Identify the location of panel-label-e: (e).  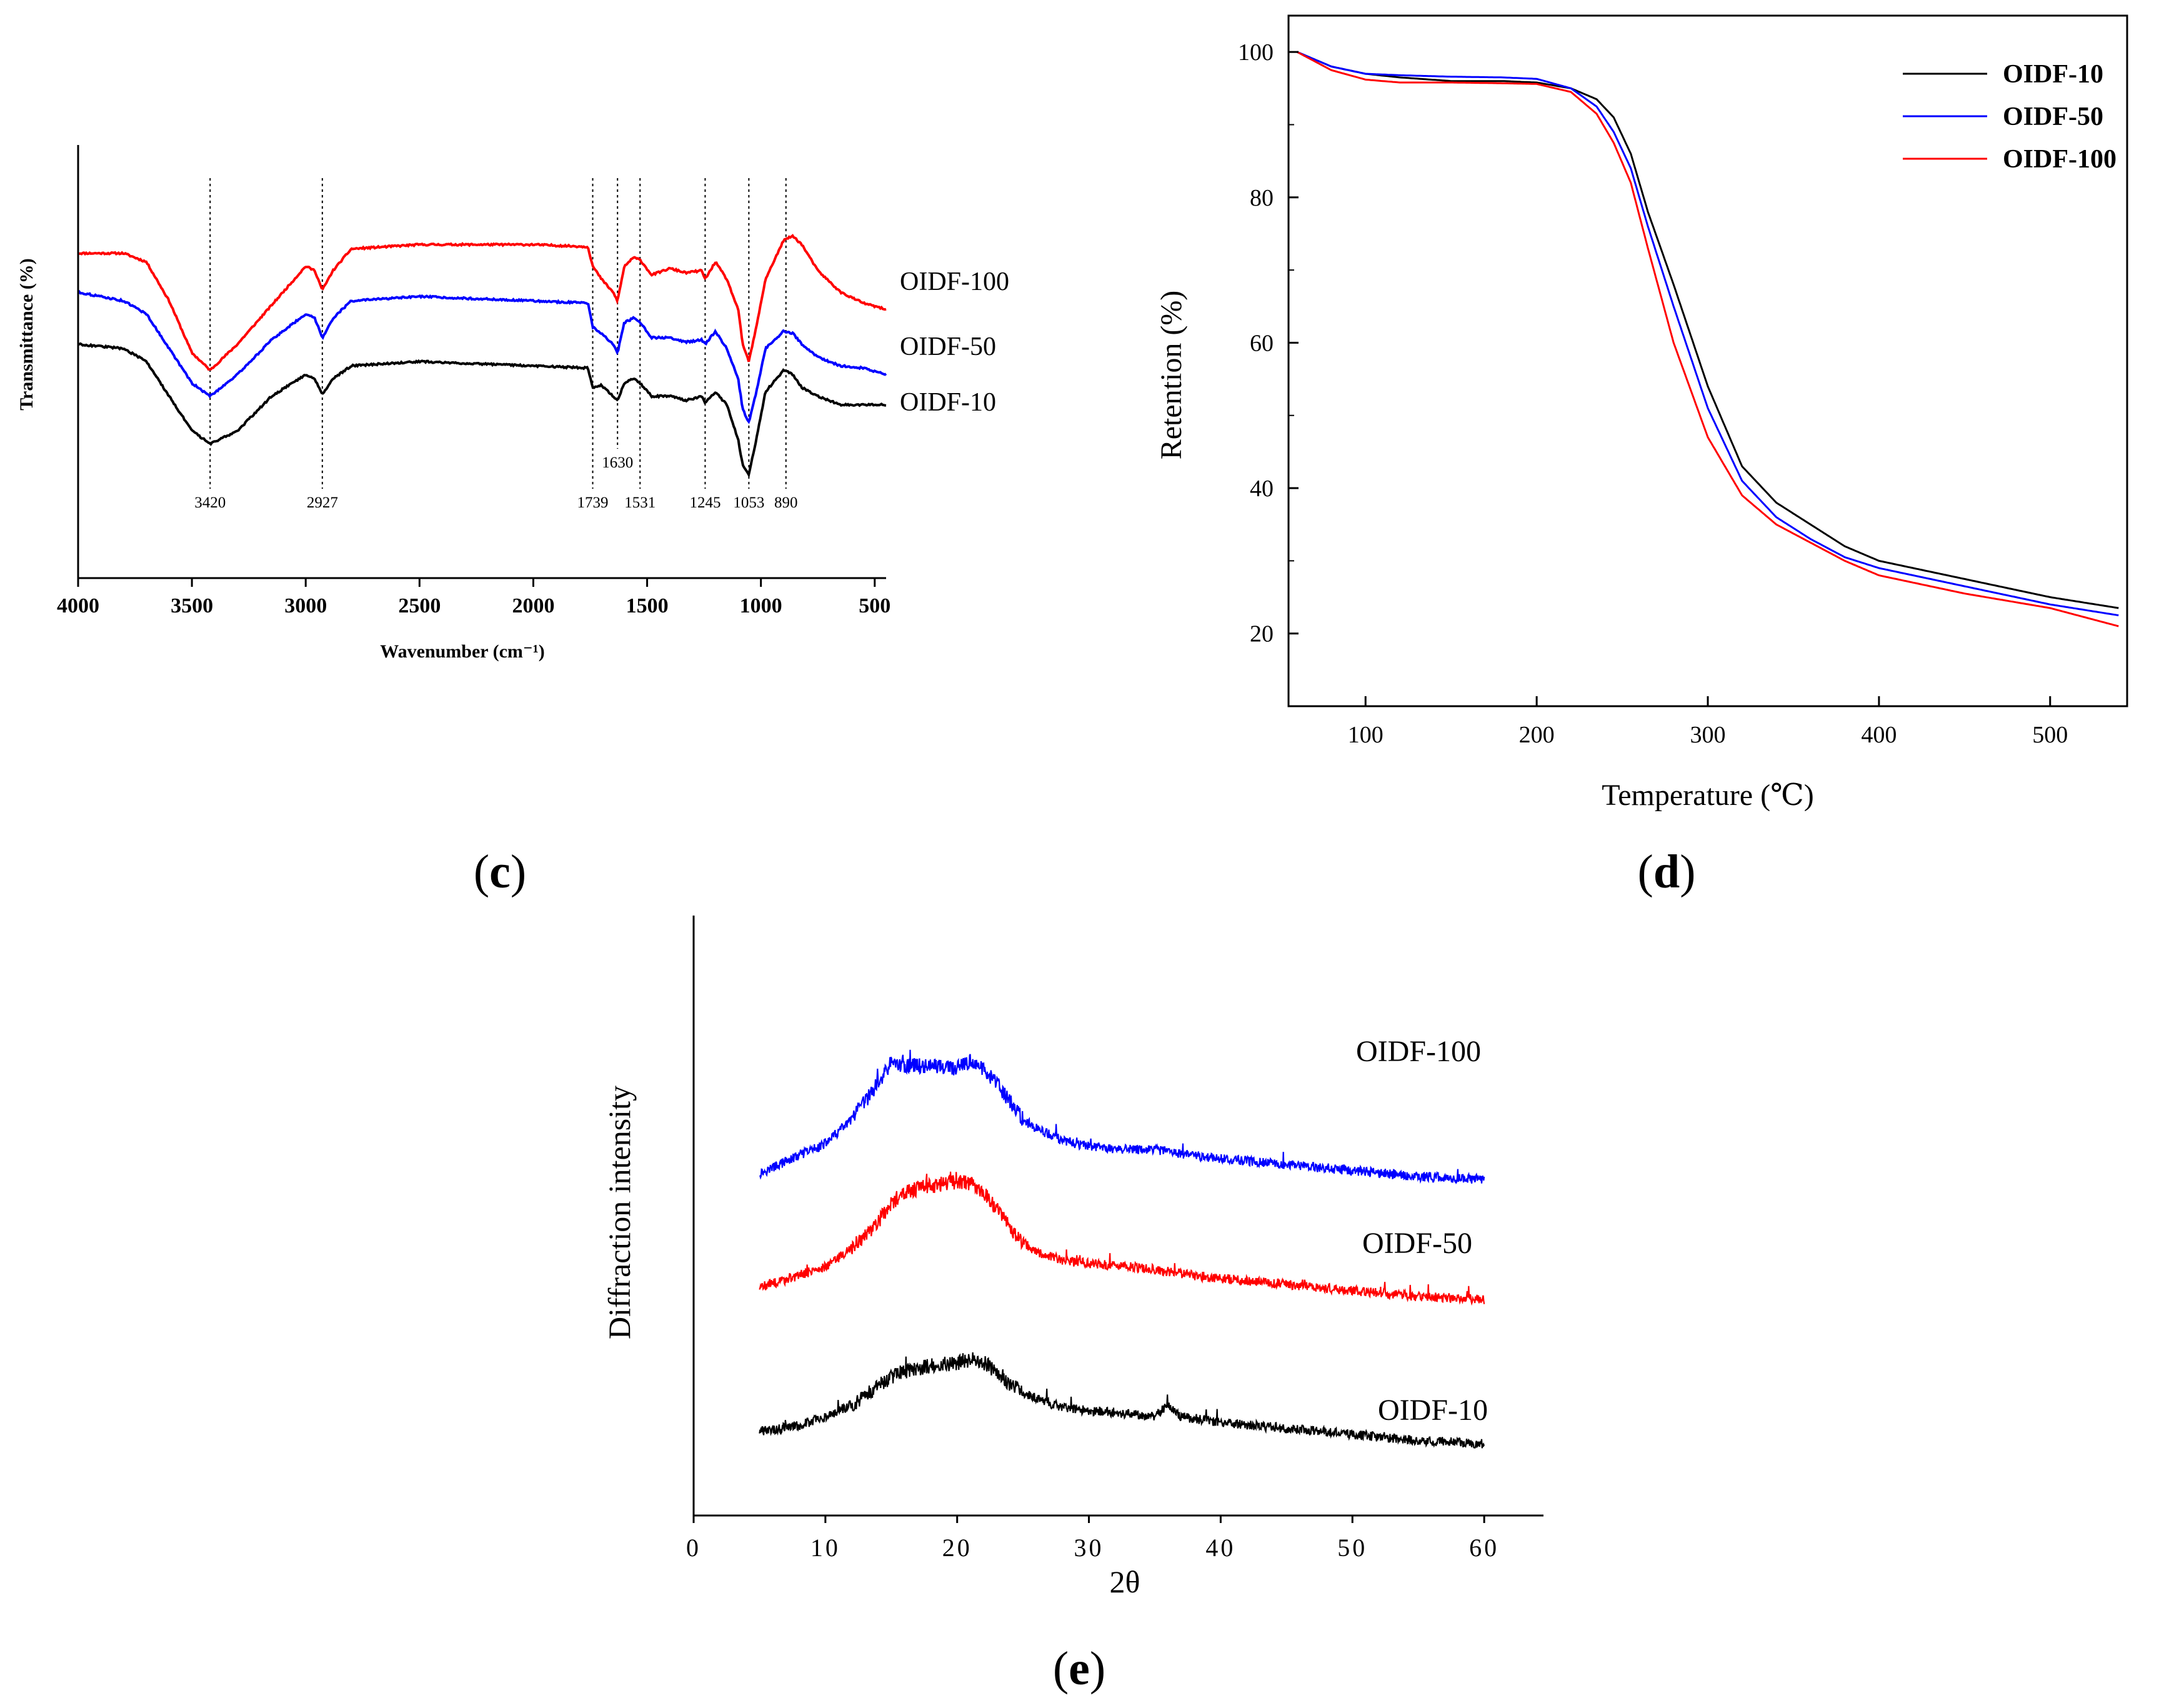
(1079, 1669).